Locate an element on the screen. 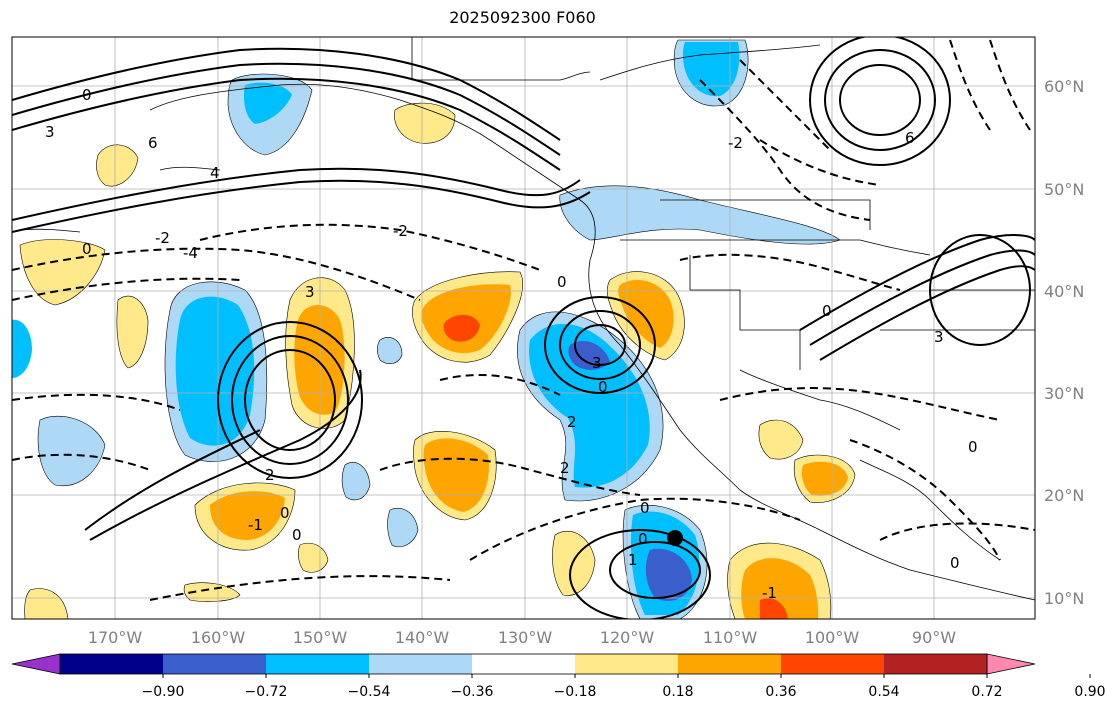 Image resolution: width=1105 pixels, height=712 pixels. lat-label: 20°N is located at coordinates (1064, 495).